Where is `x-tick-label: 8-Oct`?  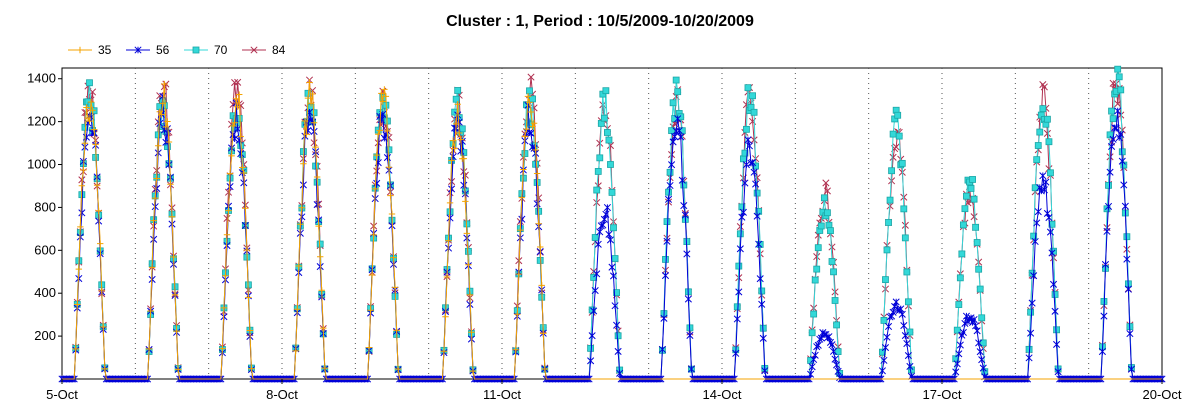 x-tick-label: 8-Oct is located at coordinates (282, 394).